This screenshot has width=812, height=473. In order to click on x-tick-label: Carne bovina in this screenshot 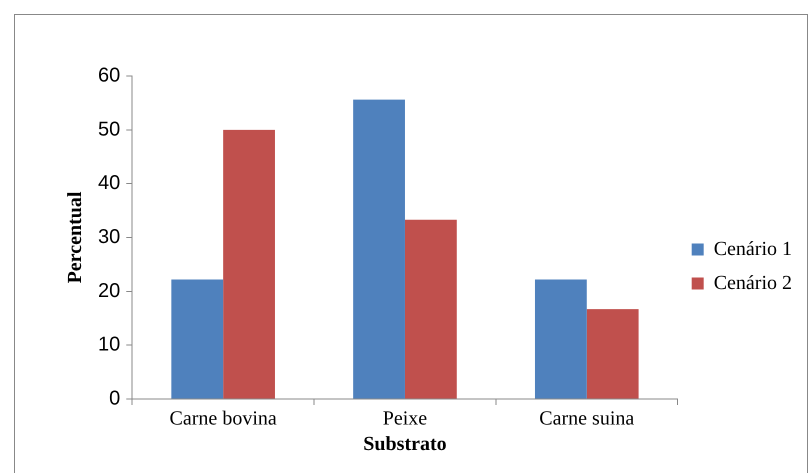, I will do `click(223, 418)`.